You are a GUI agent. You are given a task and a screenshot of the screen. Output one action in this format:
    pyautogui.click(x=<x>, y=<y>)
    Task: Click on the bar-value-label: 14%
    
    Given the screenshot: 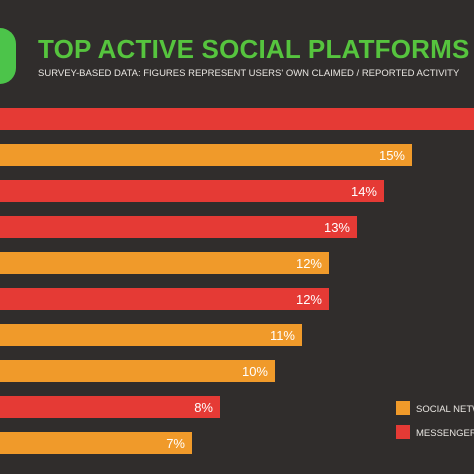 What is the action you would take?
    pyautogui.click(x=364, y=191)
    